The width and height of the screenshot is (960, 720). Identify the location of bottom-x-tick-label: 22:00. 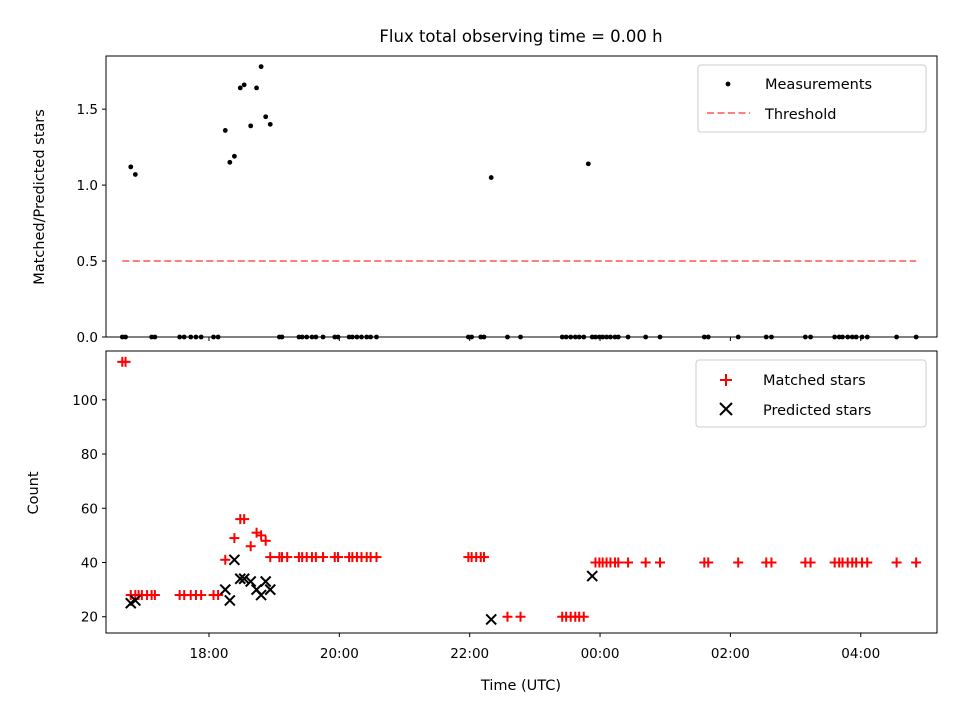
(469, 654).